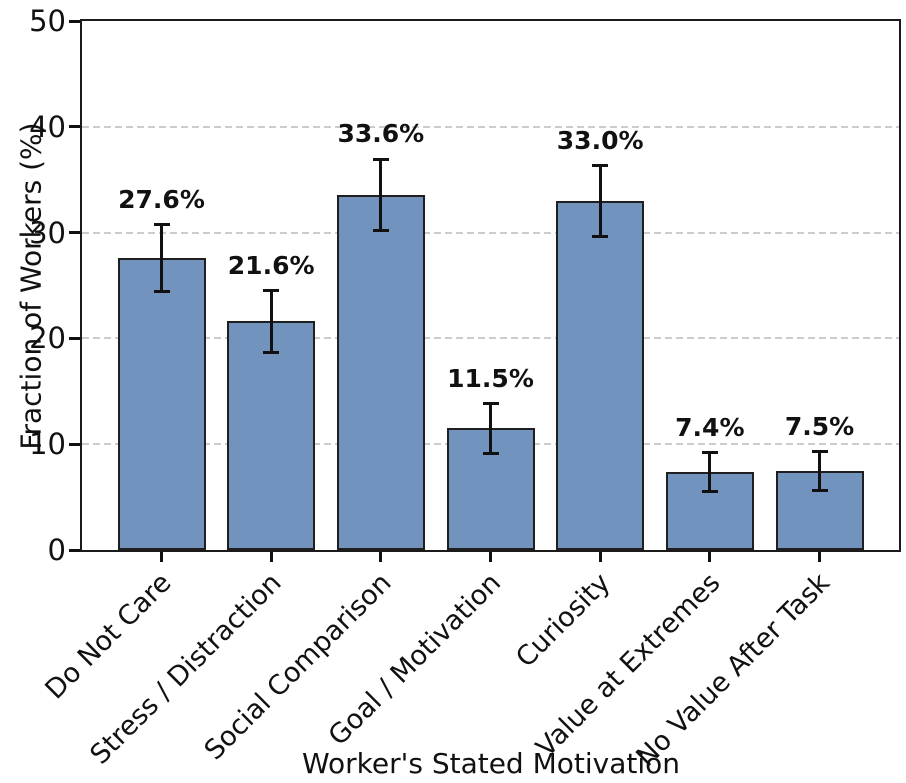 The height and width of the screenshot is (783, 906). I want to click on value-label: 33.6%, so click(381, 134).